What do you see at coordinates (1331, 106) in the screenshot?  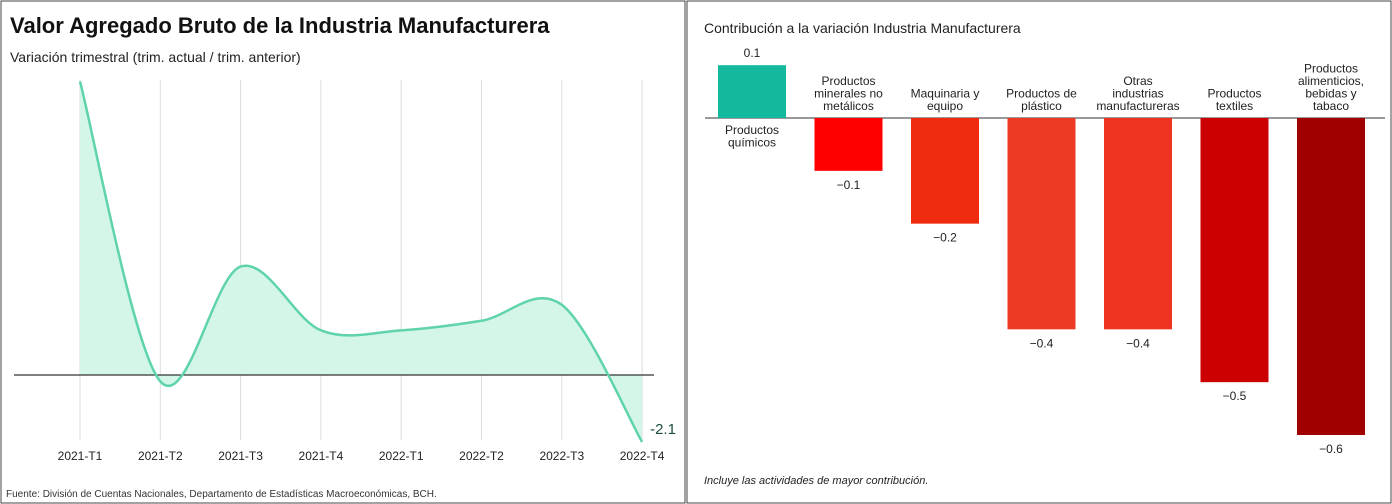 I see `category-line: tabaco` at bounding box center [1331, 106].